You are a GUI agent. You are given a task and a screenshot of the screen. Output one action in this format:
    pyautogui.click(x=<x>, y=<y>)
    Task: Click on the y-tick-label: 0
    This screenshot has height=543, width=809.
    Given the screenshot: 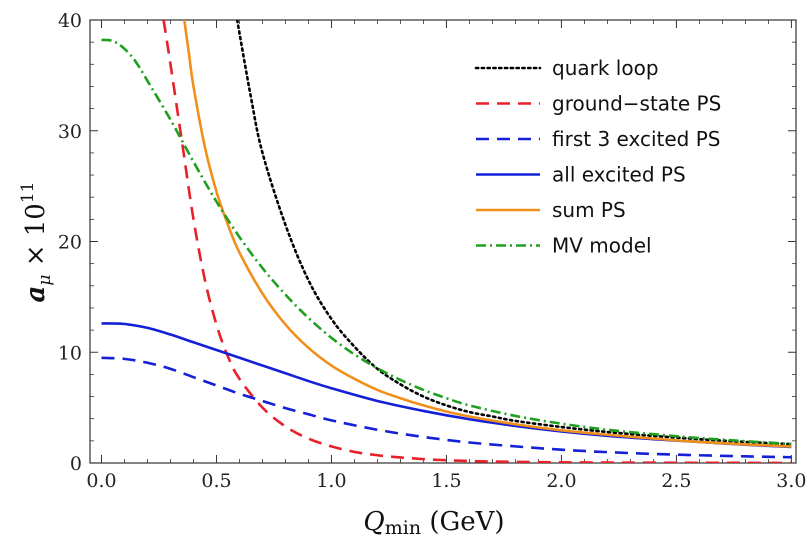 What is the action you would take?
    pyautogui.click(x=76, y=464)
    